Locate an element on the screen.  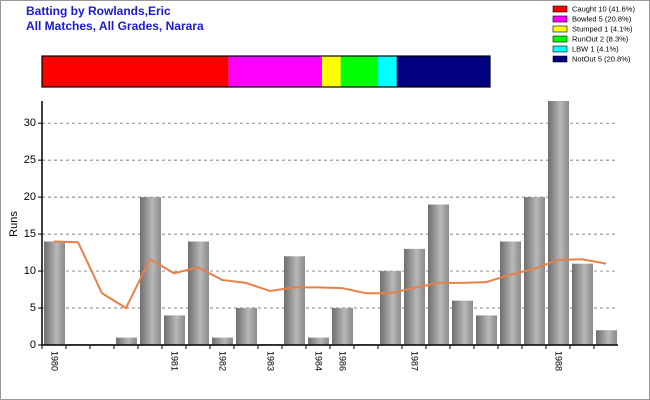
y-tick-label: 15 is located at coordinates (30, 234).